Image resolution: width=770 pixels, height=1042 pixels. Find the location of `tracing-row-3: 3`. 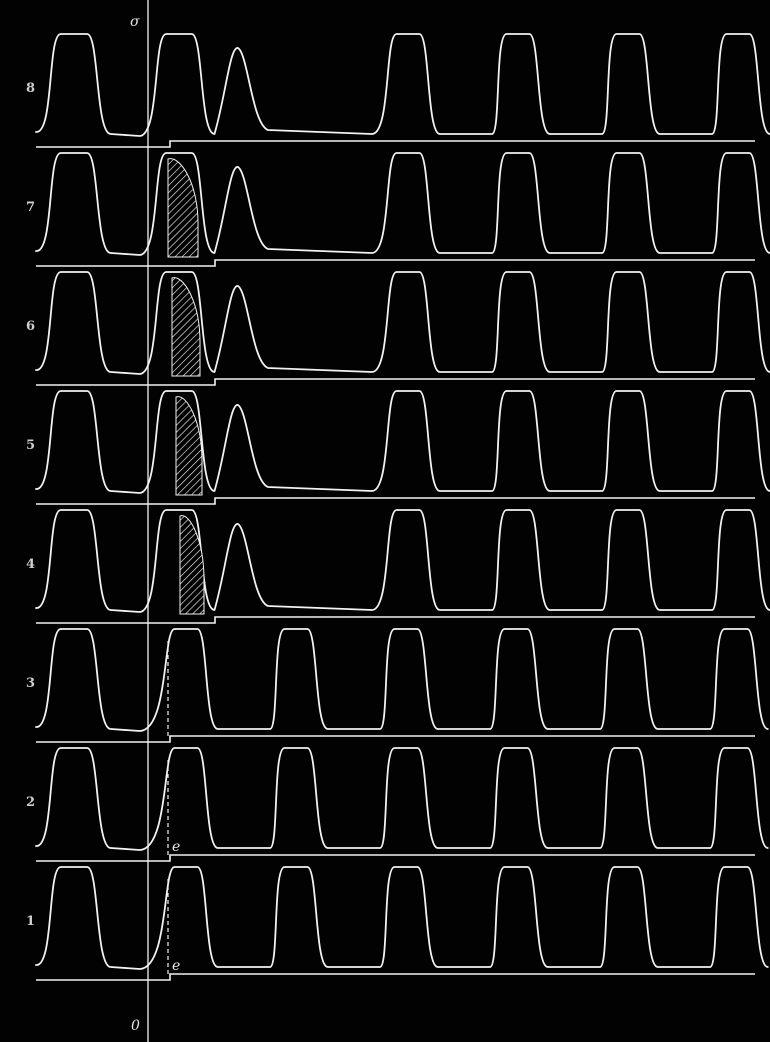

tracing-row-3: 3 is located at coordinates (397, 685).